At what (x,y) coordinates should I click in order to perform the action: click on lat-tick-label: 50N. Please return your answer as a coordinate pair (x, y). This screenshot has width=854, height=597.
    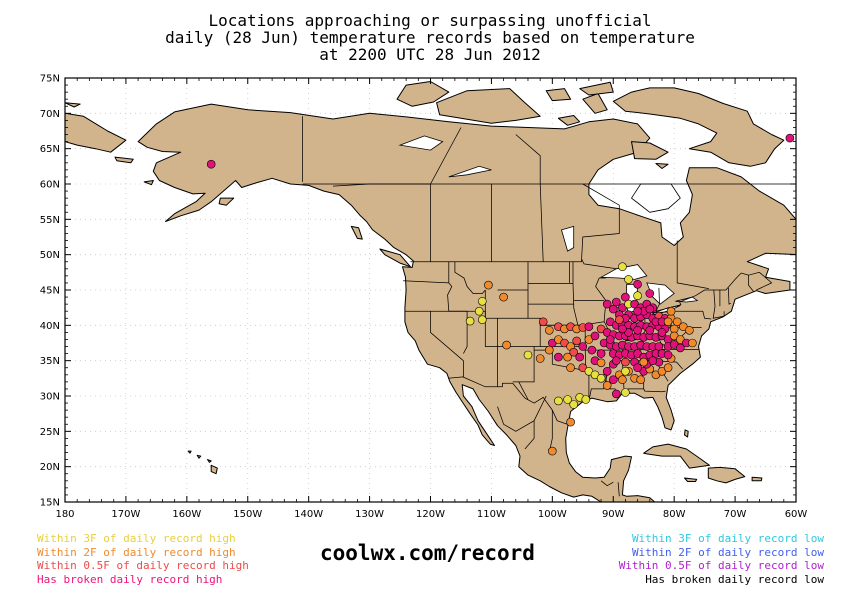
    Looking at the image, I should click on (50, 255).